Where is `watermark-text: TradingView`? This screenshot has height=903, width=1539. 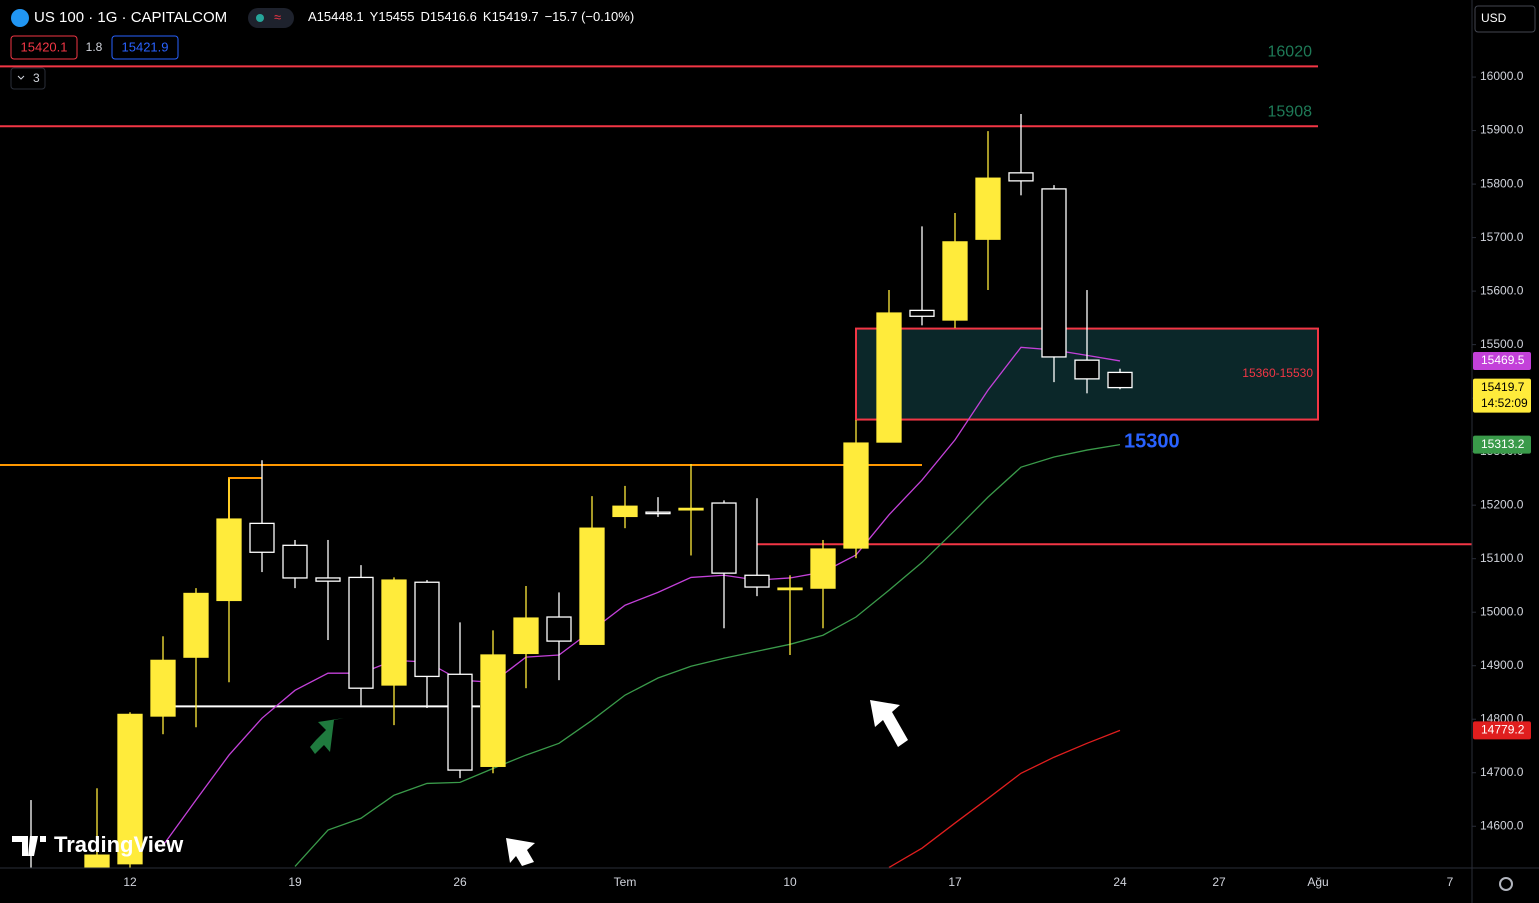
watermark-text: TradingView is located at coordinates (119, 844).